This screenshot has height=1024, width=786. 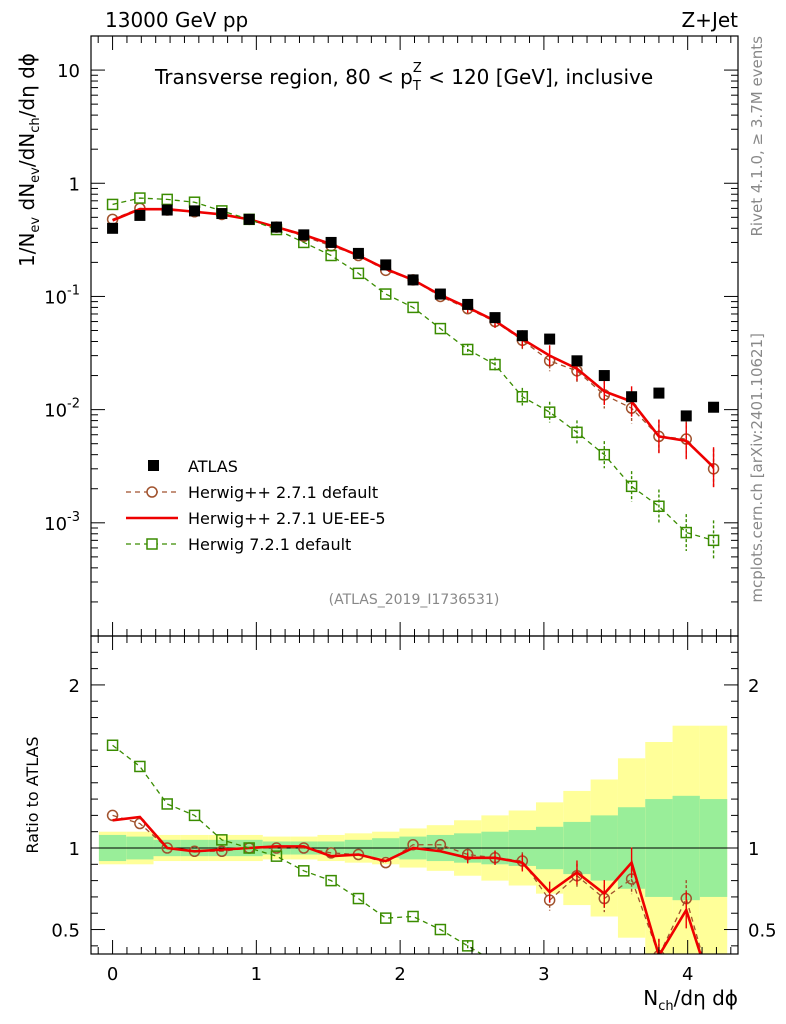 I want to click on y-tick-label-ratio-left: 2, so click(x=74, y=686).